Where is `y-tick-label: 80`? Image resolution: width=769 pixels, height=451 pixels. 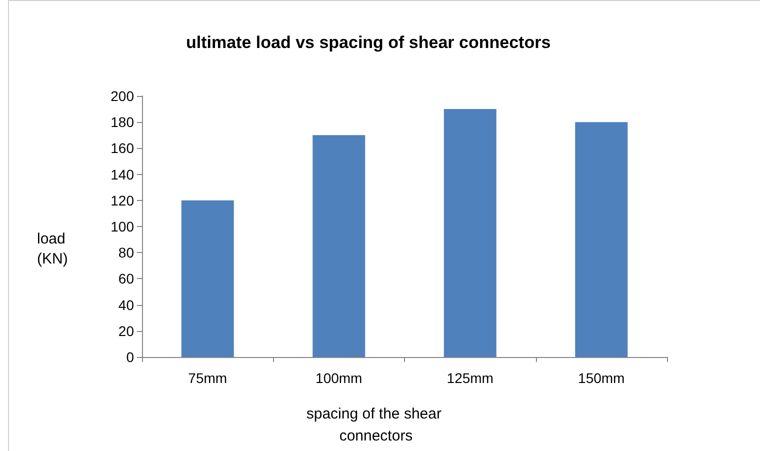 y-tick-label: 80 is located at coordinates (126, 252).